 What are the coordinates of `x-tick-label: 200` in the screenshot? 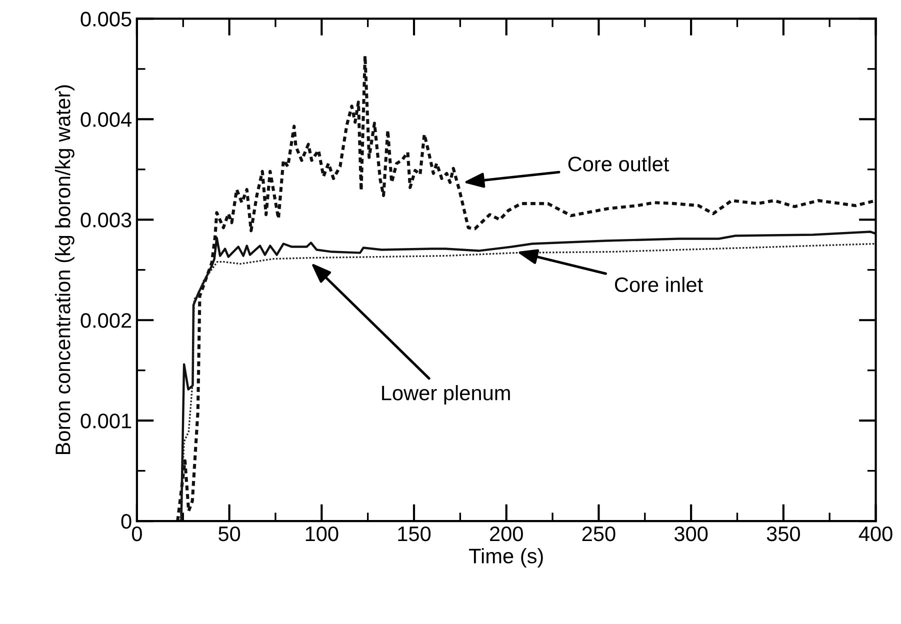 It's located at (506, 534).